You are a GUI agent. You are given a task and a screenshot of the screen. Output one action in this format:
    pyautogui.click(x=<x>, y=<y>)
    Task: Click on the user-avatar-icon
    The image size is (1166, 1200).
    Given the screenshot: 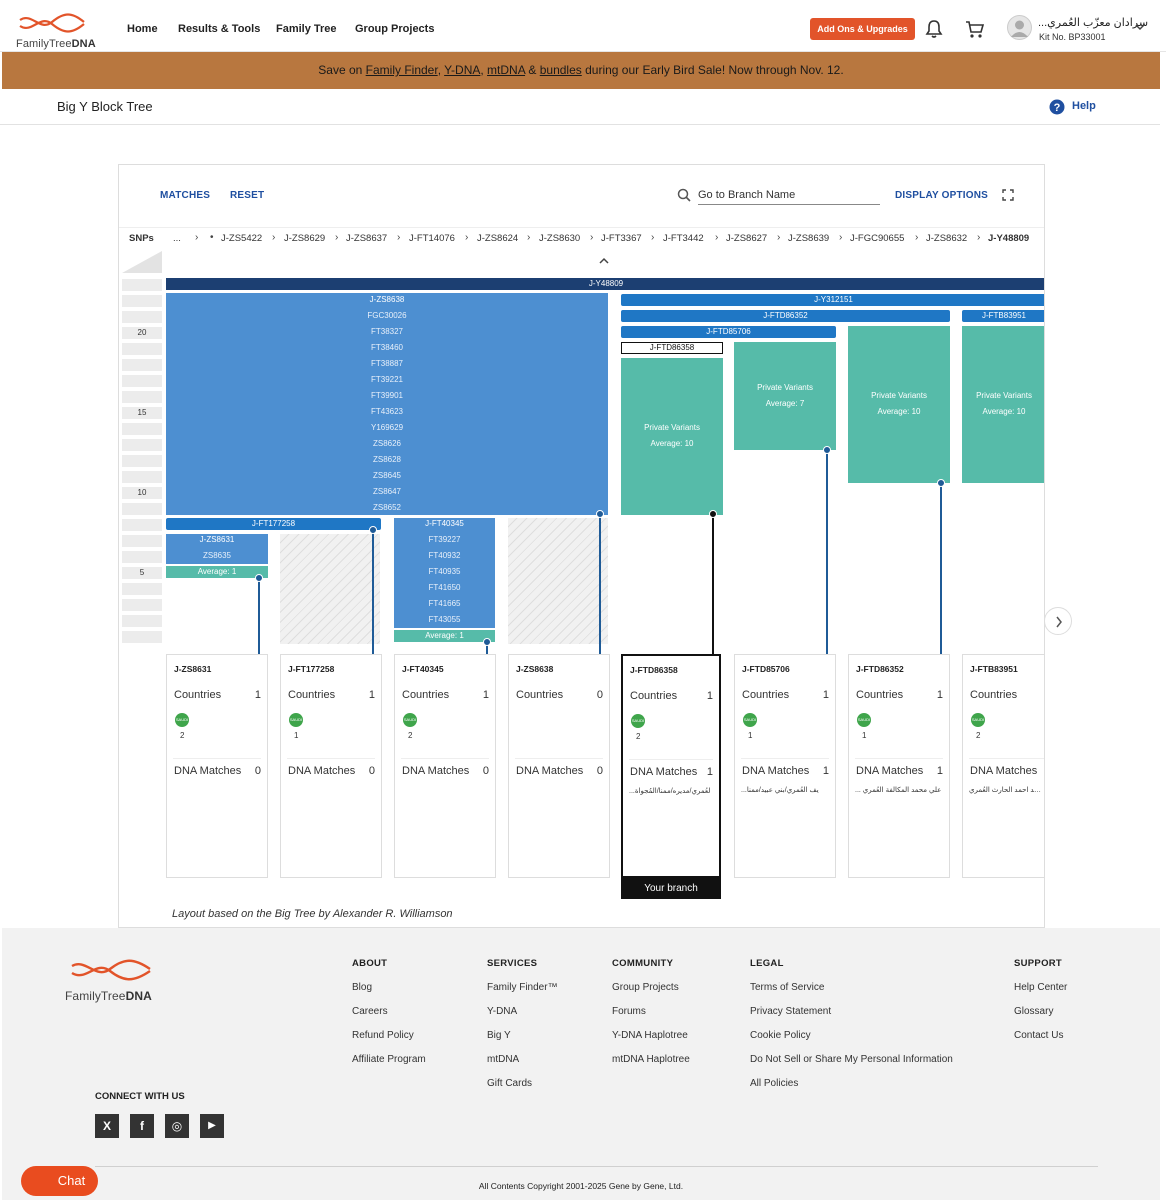 What is the action you would take?
    pyautogui.click(x=1019, y=27)
    